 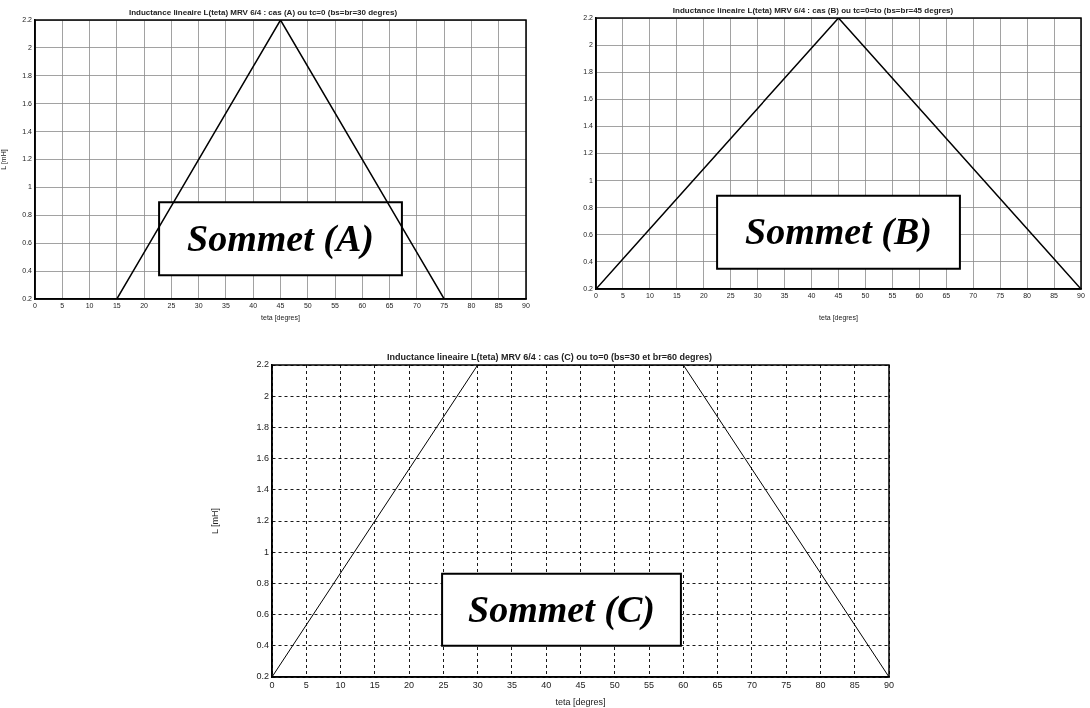 I want to click on annotation: Sommet (C), so click(x=561, y=609).